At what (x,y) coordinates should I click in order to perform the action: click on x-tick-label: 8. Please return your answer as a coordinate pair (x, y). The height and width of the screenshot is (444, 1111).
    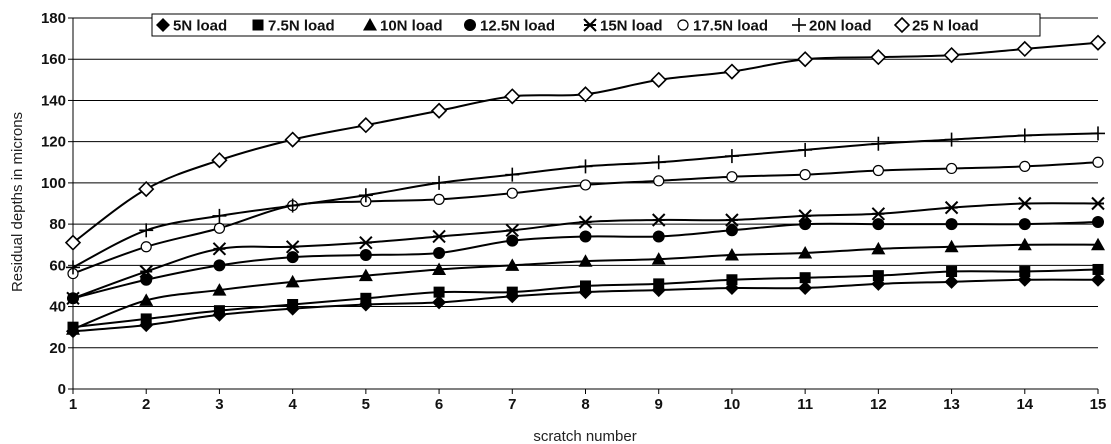
    Looking at the image, I should click on (585, 404).